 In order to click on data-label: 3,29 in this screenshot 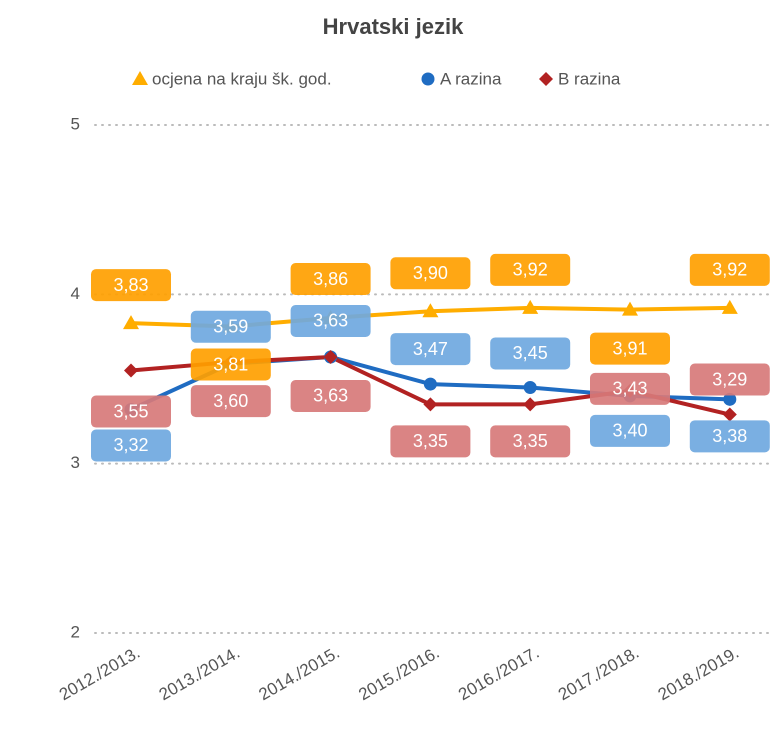, I will do `click(729, 379)`.